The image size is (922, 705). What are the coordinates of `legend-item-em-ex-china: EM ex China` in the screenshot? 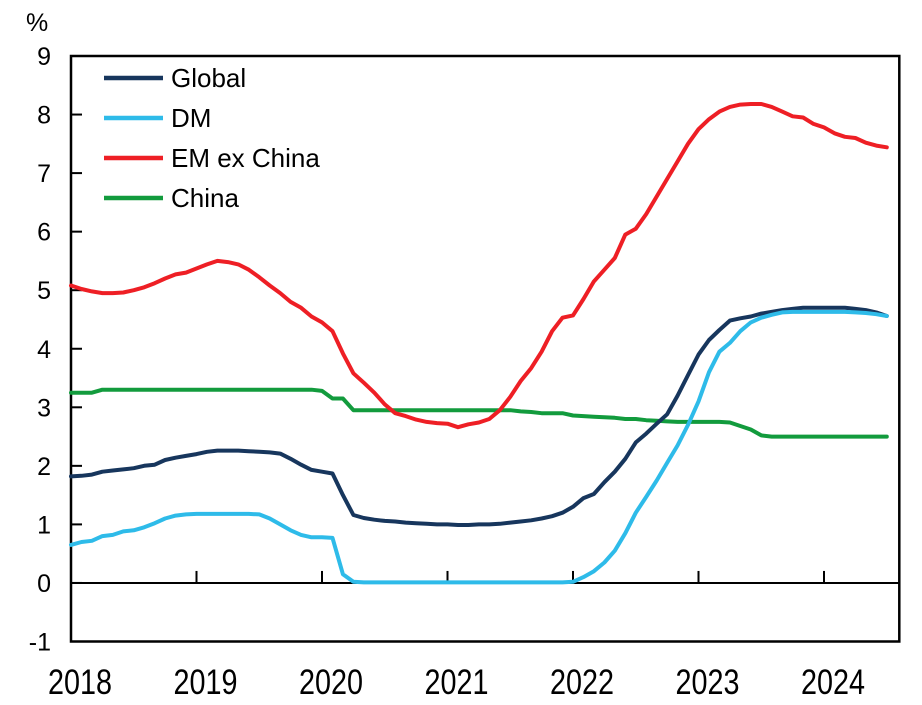 It's located at (212, 158).